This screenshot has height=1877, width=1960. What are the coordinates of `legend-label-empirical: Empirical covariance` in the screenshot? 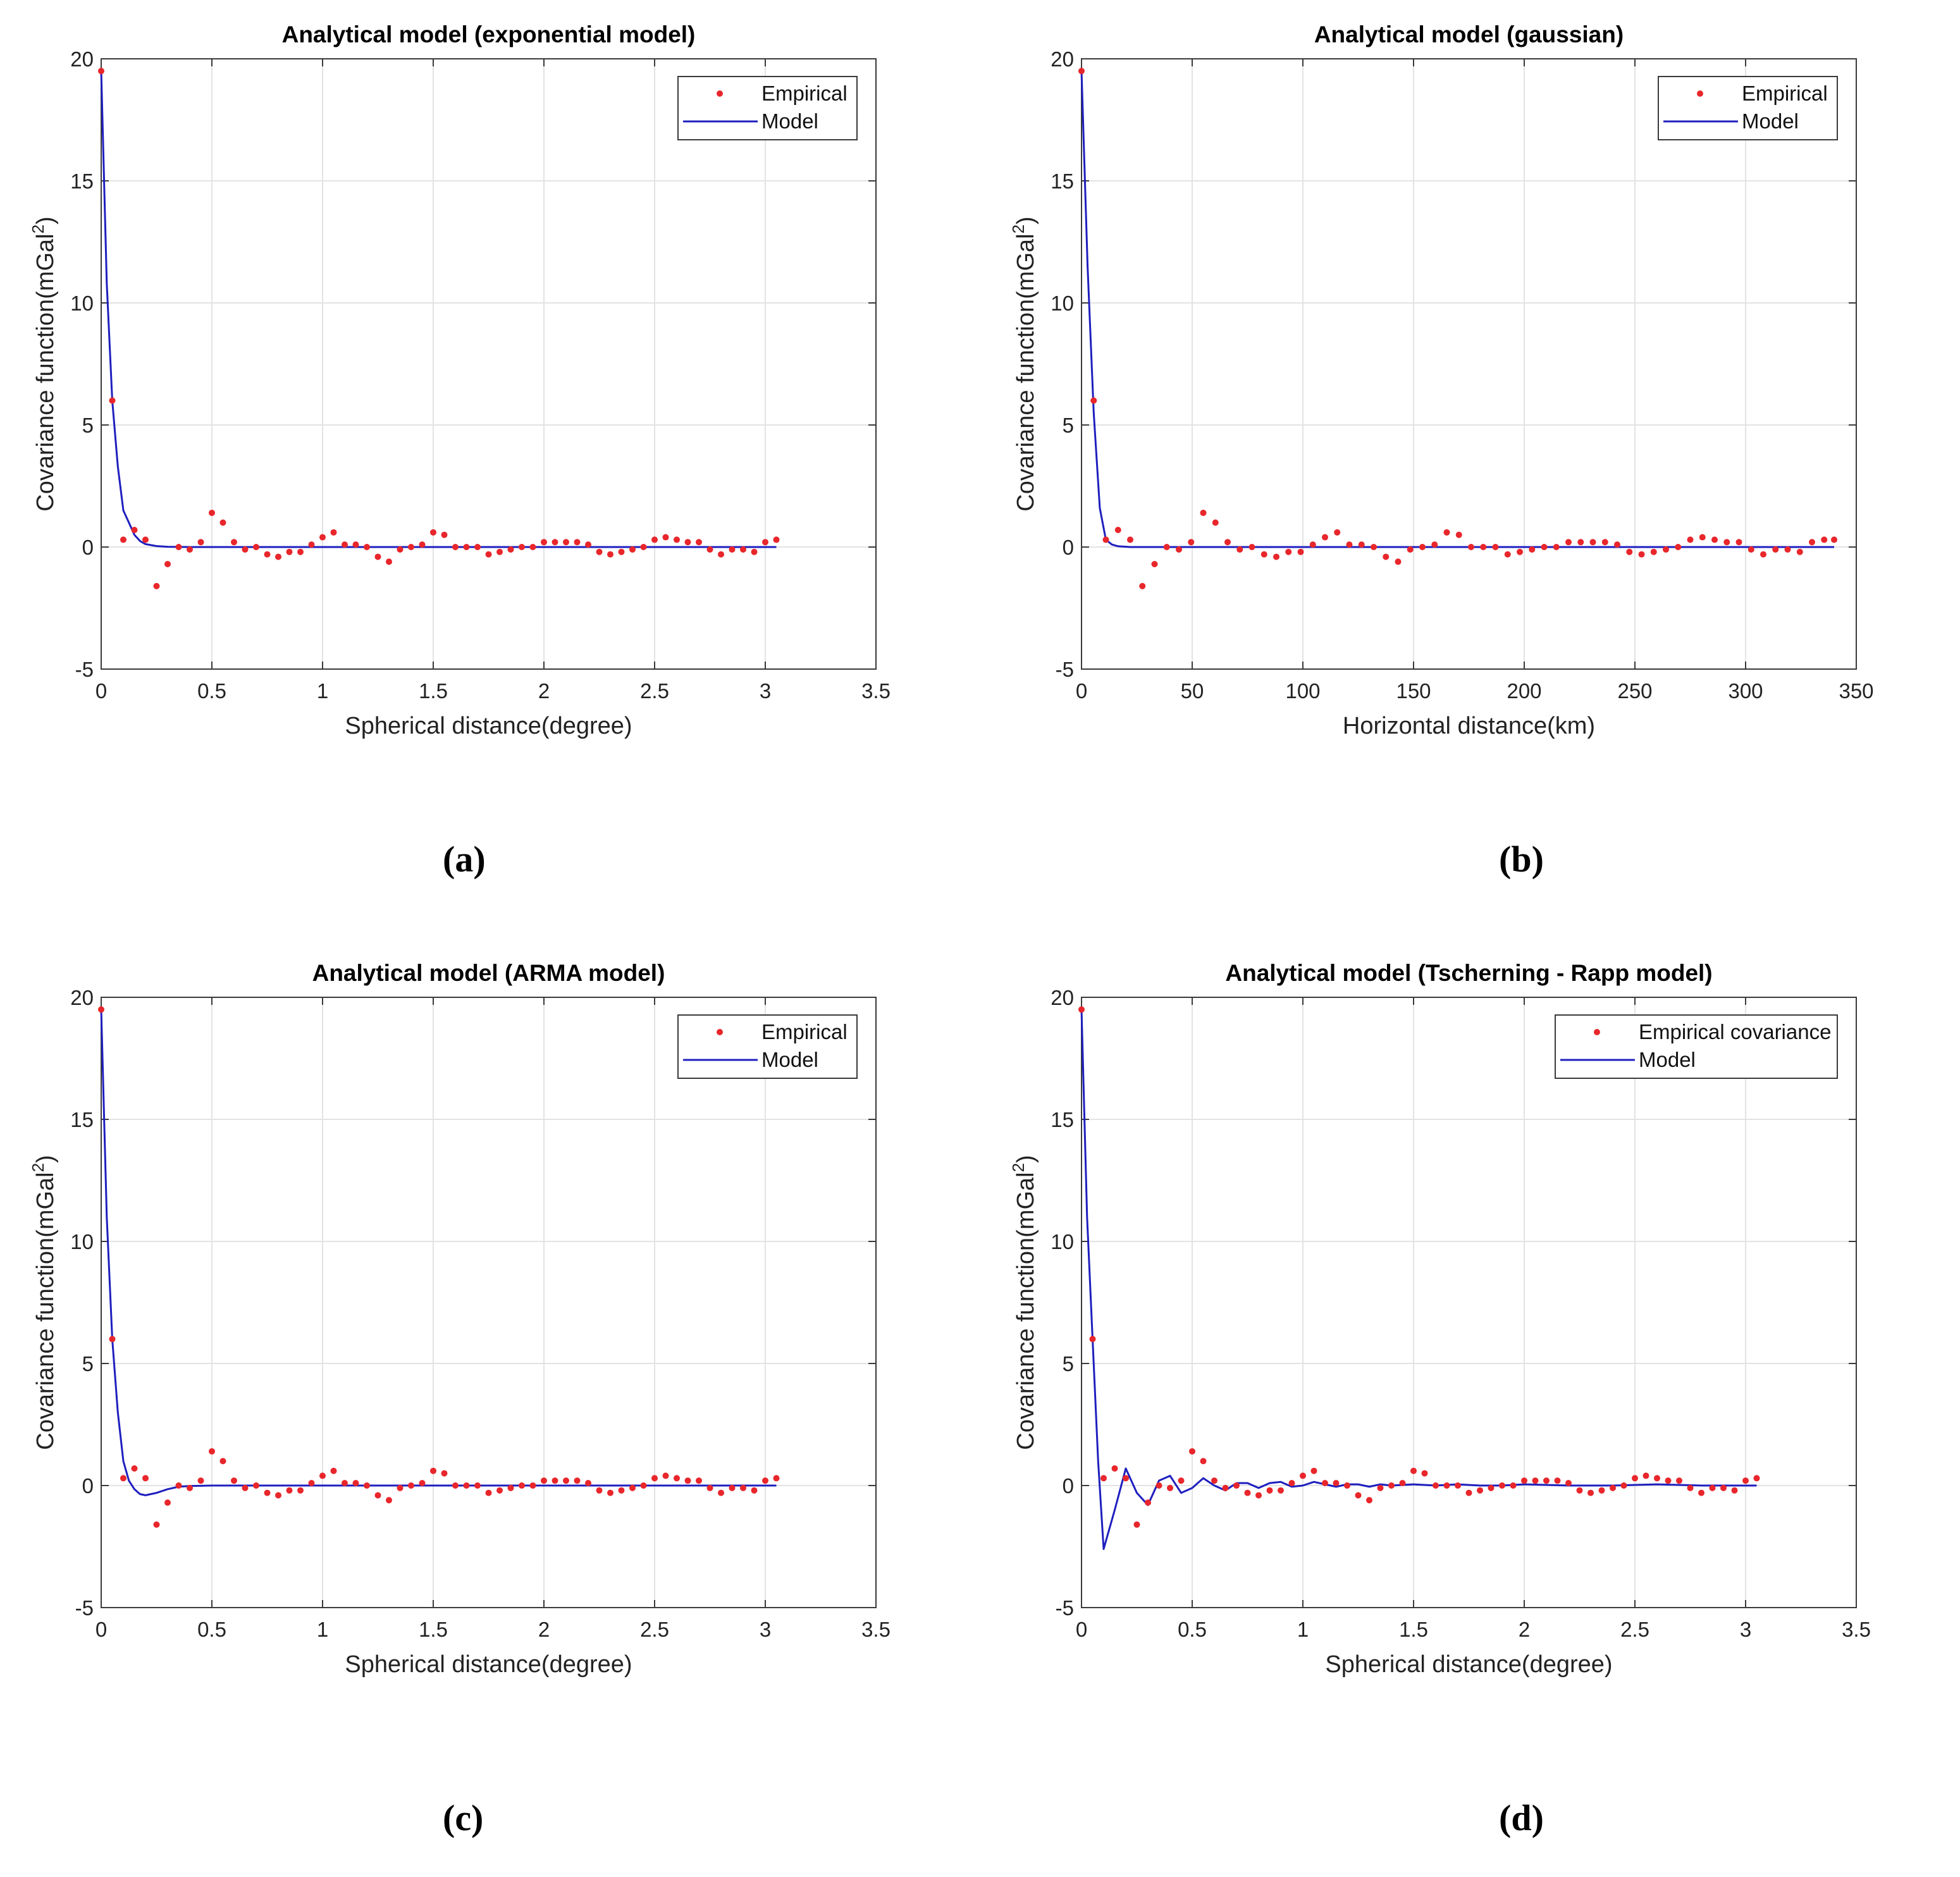 It's located at (1735, 1031).